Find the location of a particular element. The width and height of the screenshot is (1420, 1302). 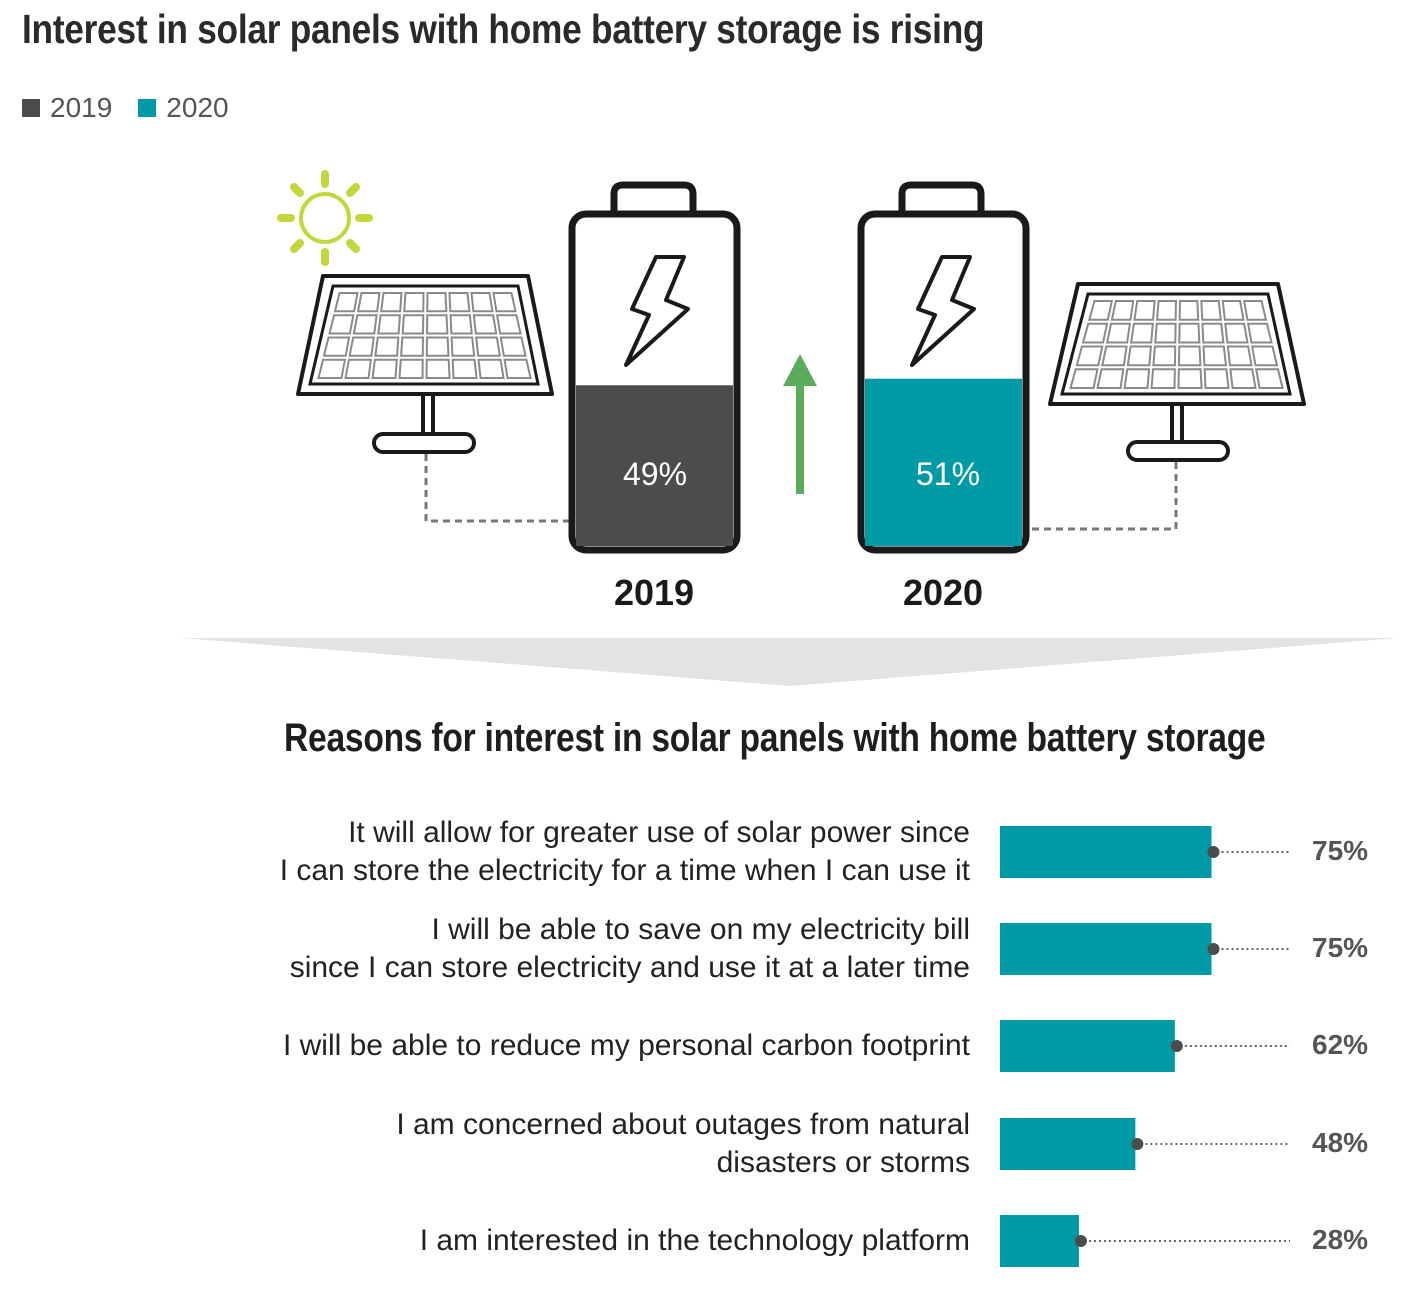

bar-value-label-2: 62% is located at coordinates (1340, 1044).